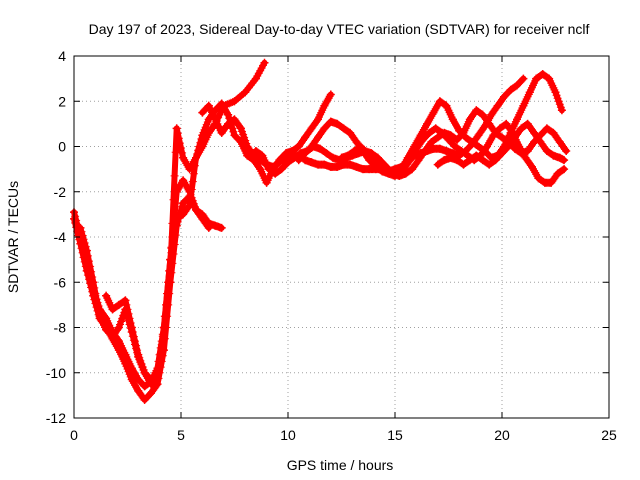 The width and height of the screenshot is (640, 480). I want to click on y-tick-label: 4, so click(62, 56).